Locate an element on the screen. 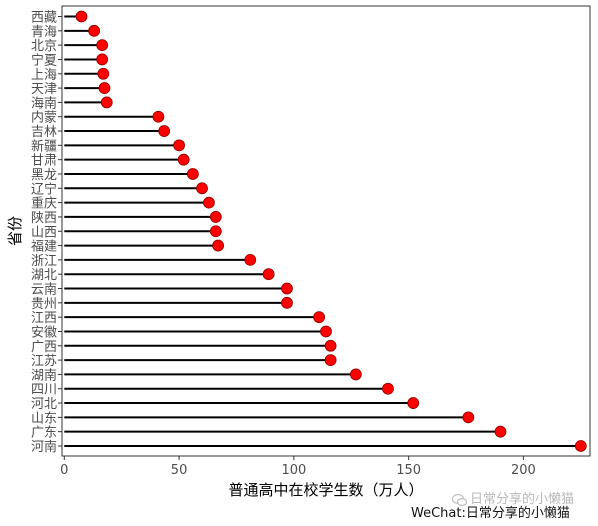 This screenshot has width=598, height=526. y-tick-label: 北京 is located at coordinates (44, 46).